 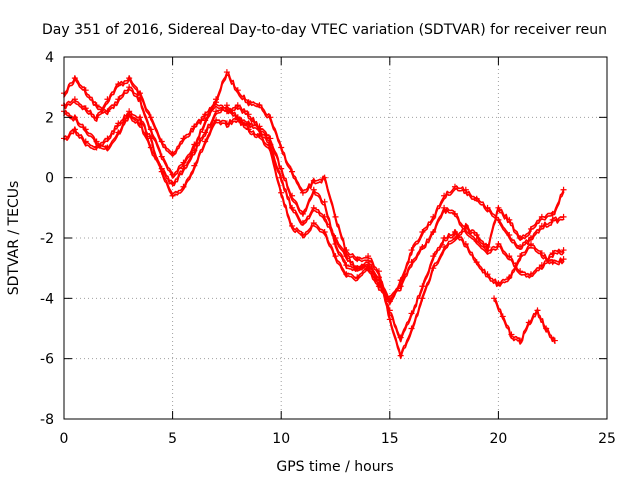 I want to click on y-tick-label: -6, so click(x=47, y=360).